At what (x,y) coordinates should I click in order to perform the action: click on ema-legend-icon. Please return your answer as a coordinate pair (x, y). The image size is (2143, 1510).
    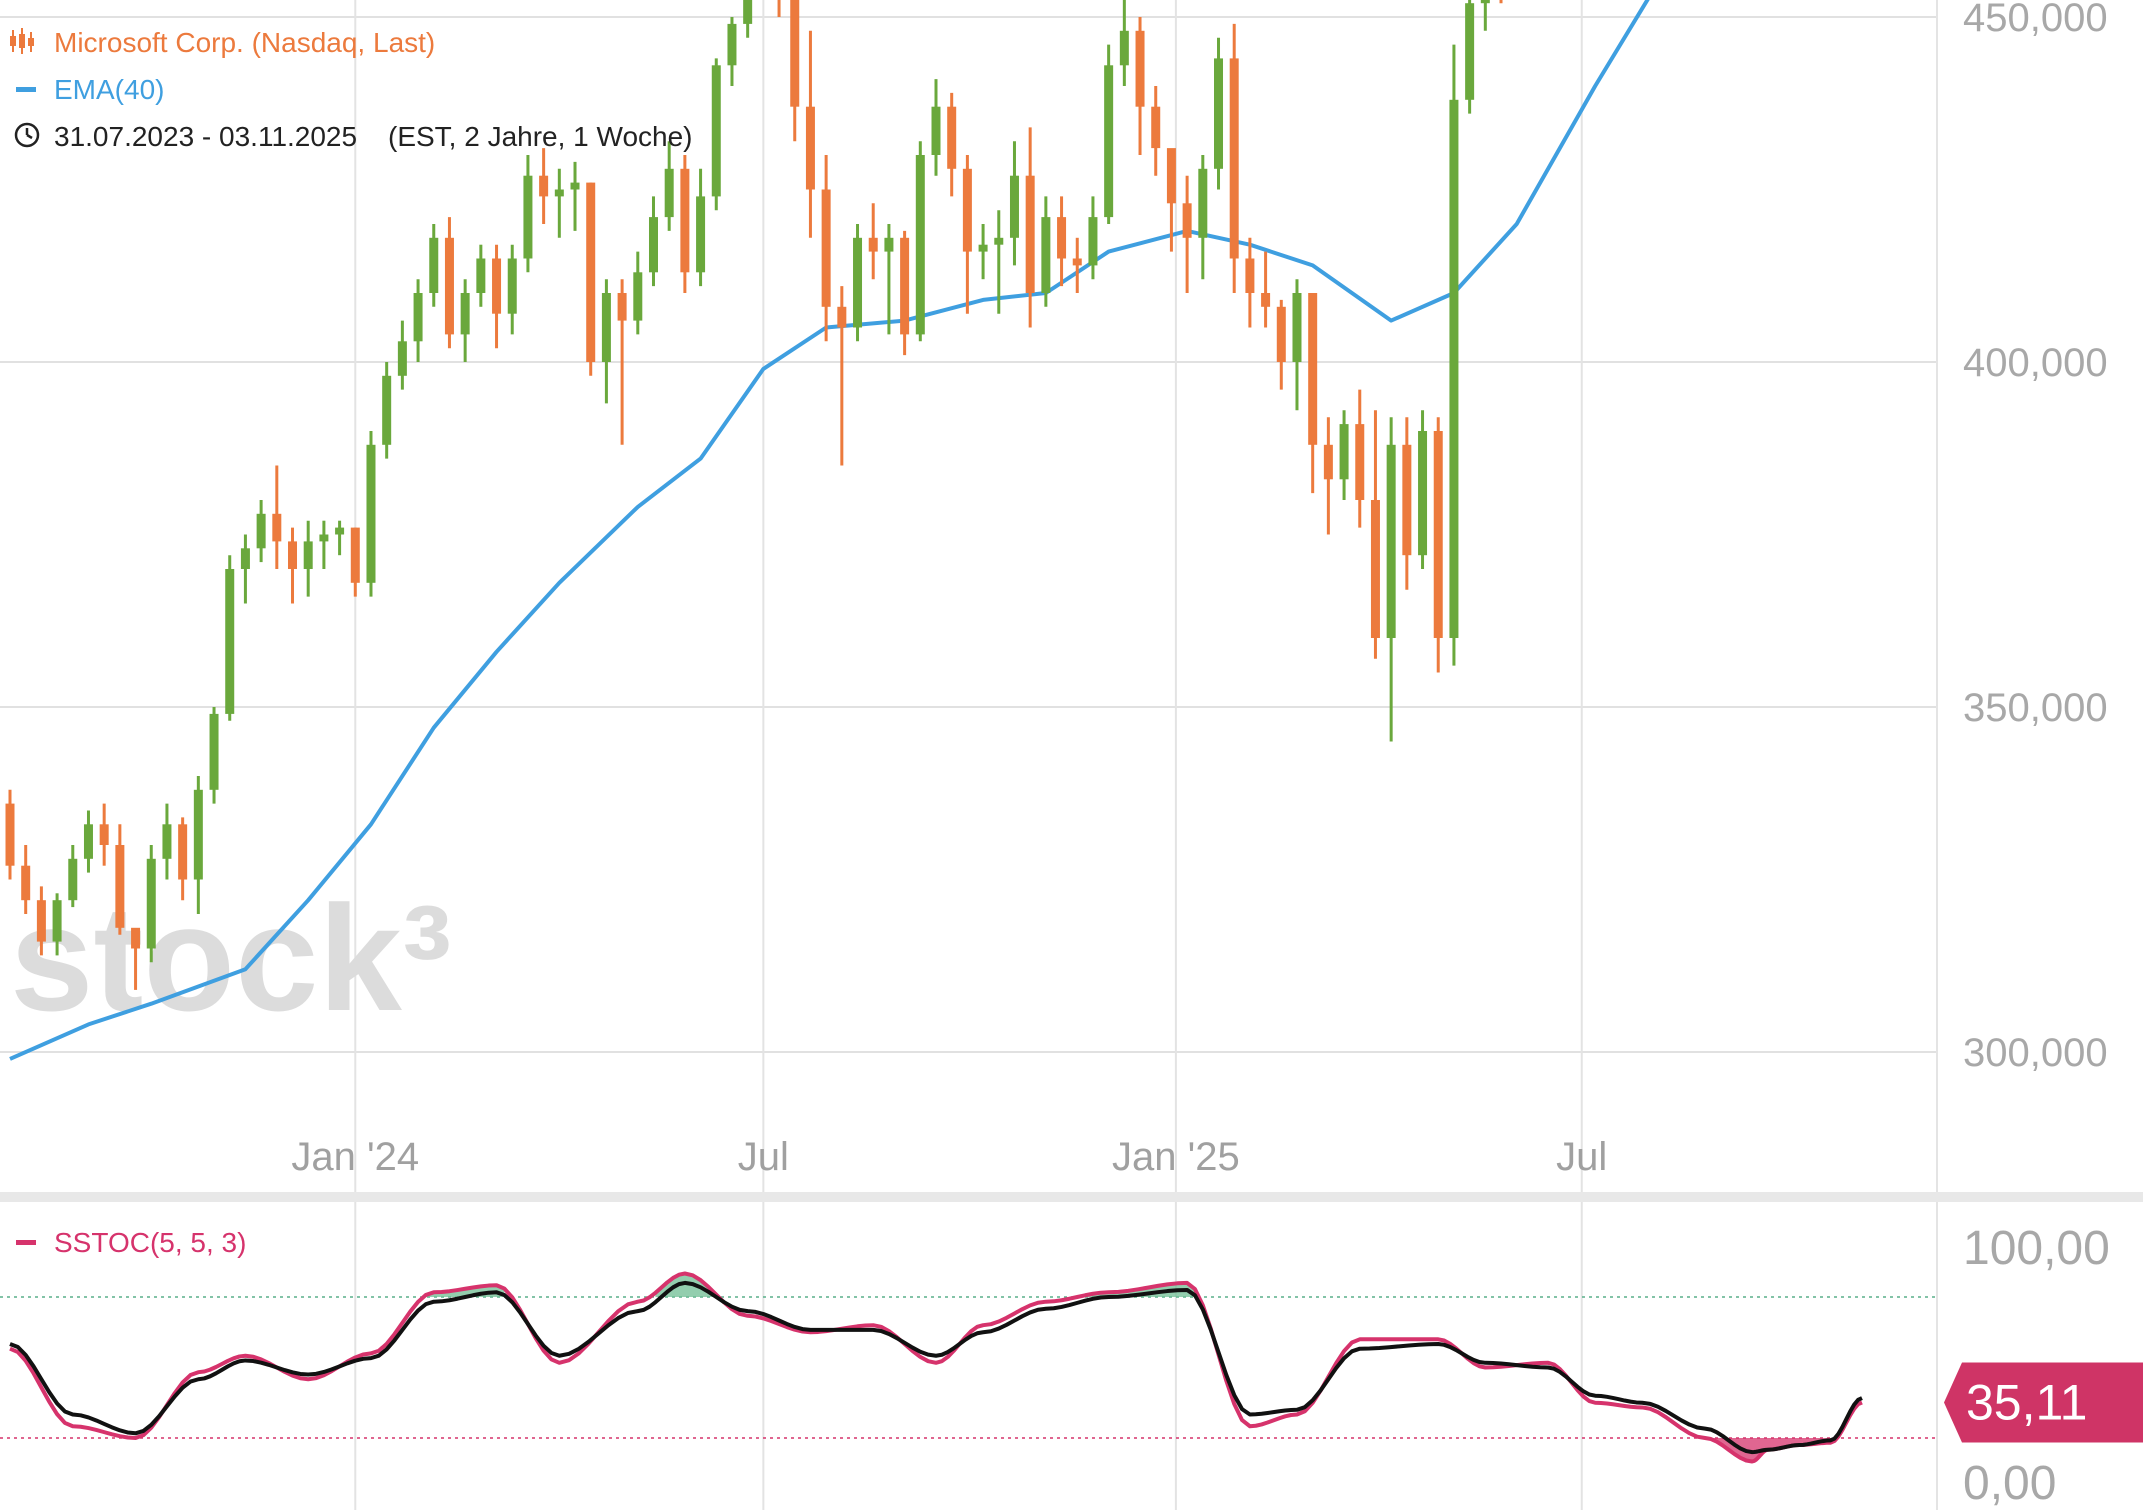
    Looking at the image, I should click on (26, 89).